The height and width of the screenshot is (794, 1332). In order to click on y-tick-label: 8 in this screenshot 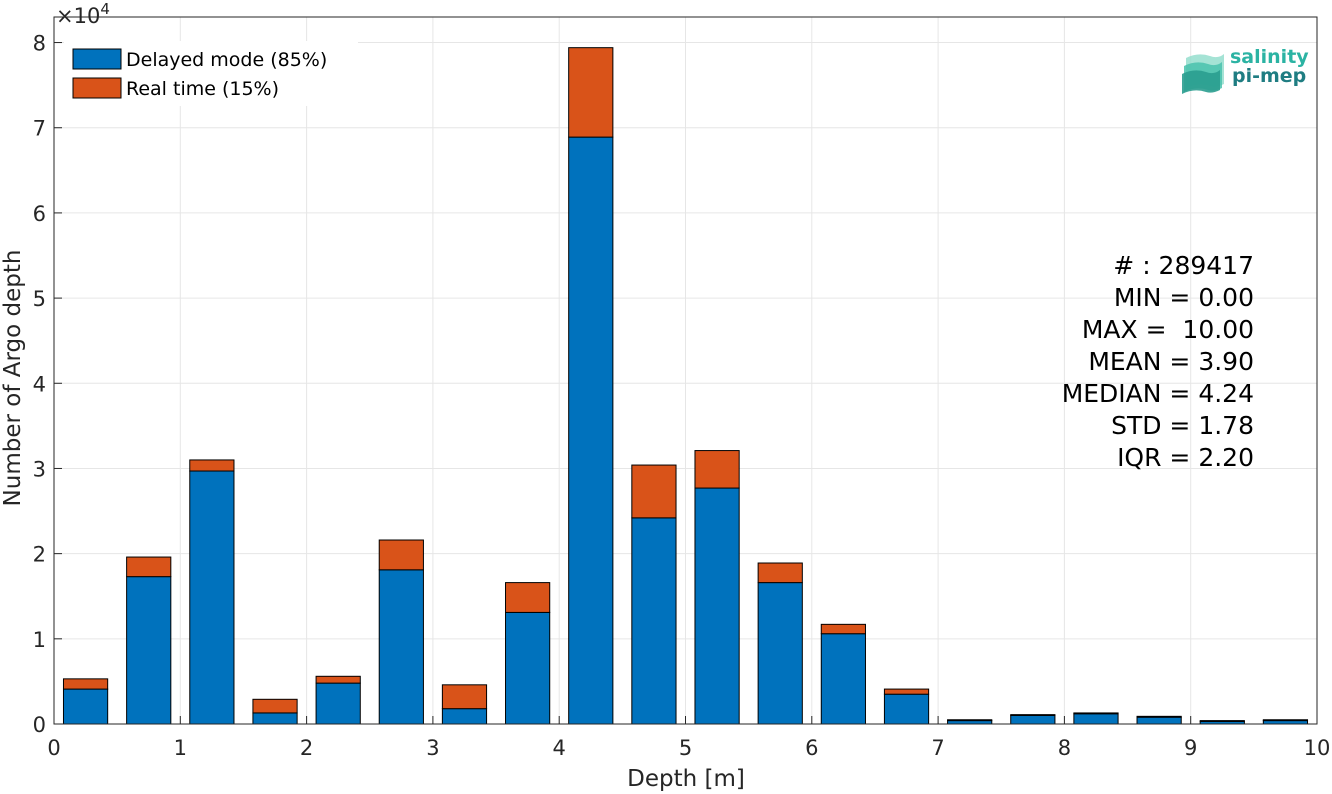, I will do `click(39, 44)`.